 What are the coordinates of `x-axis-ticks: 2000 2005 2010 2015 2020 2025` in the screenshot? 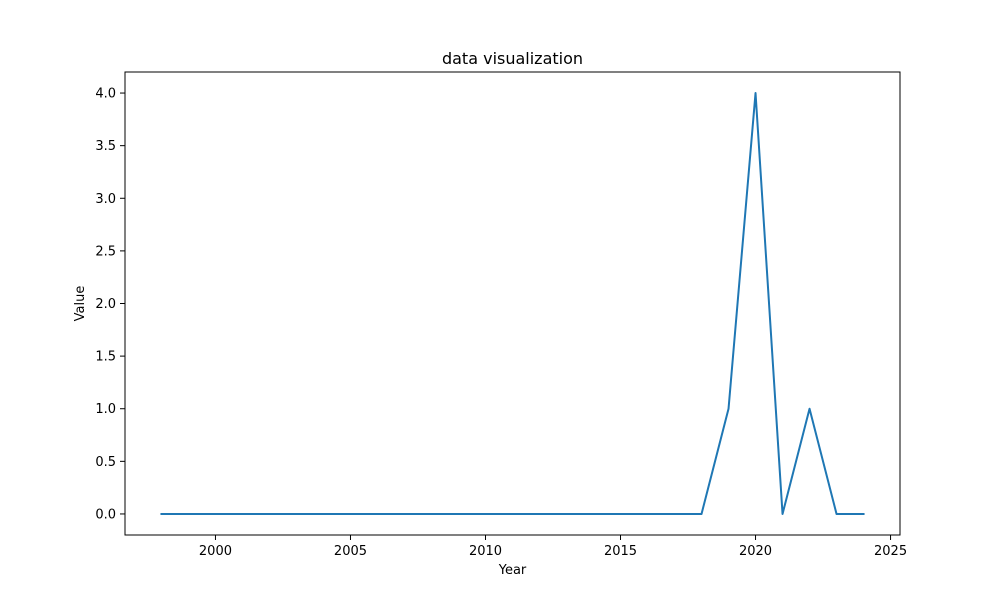 It's located at (553, 547).